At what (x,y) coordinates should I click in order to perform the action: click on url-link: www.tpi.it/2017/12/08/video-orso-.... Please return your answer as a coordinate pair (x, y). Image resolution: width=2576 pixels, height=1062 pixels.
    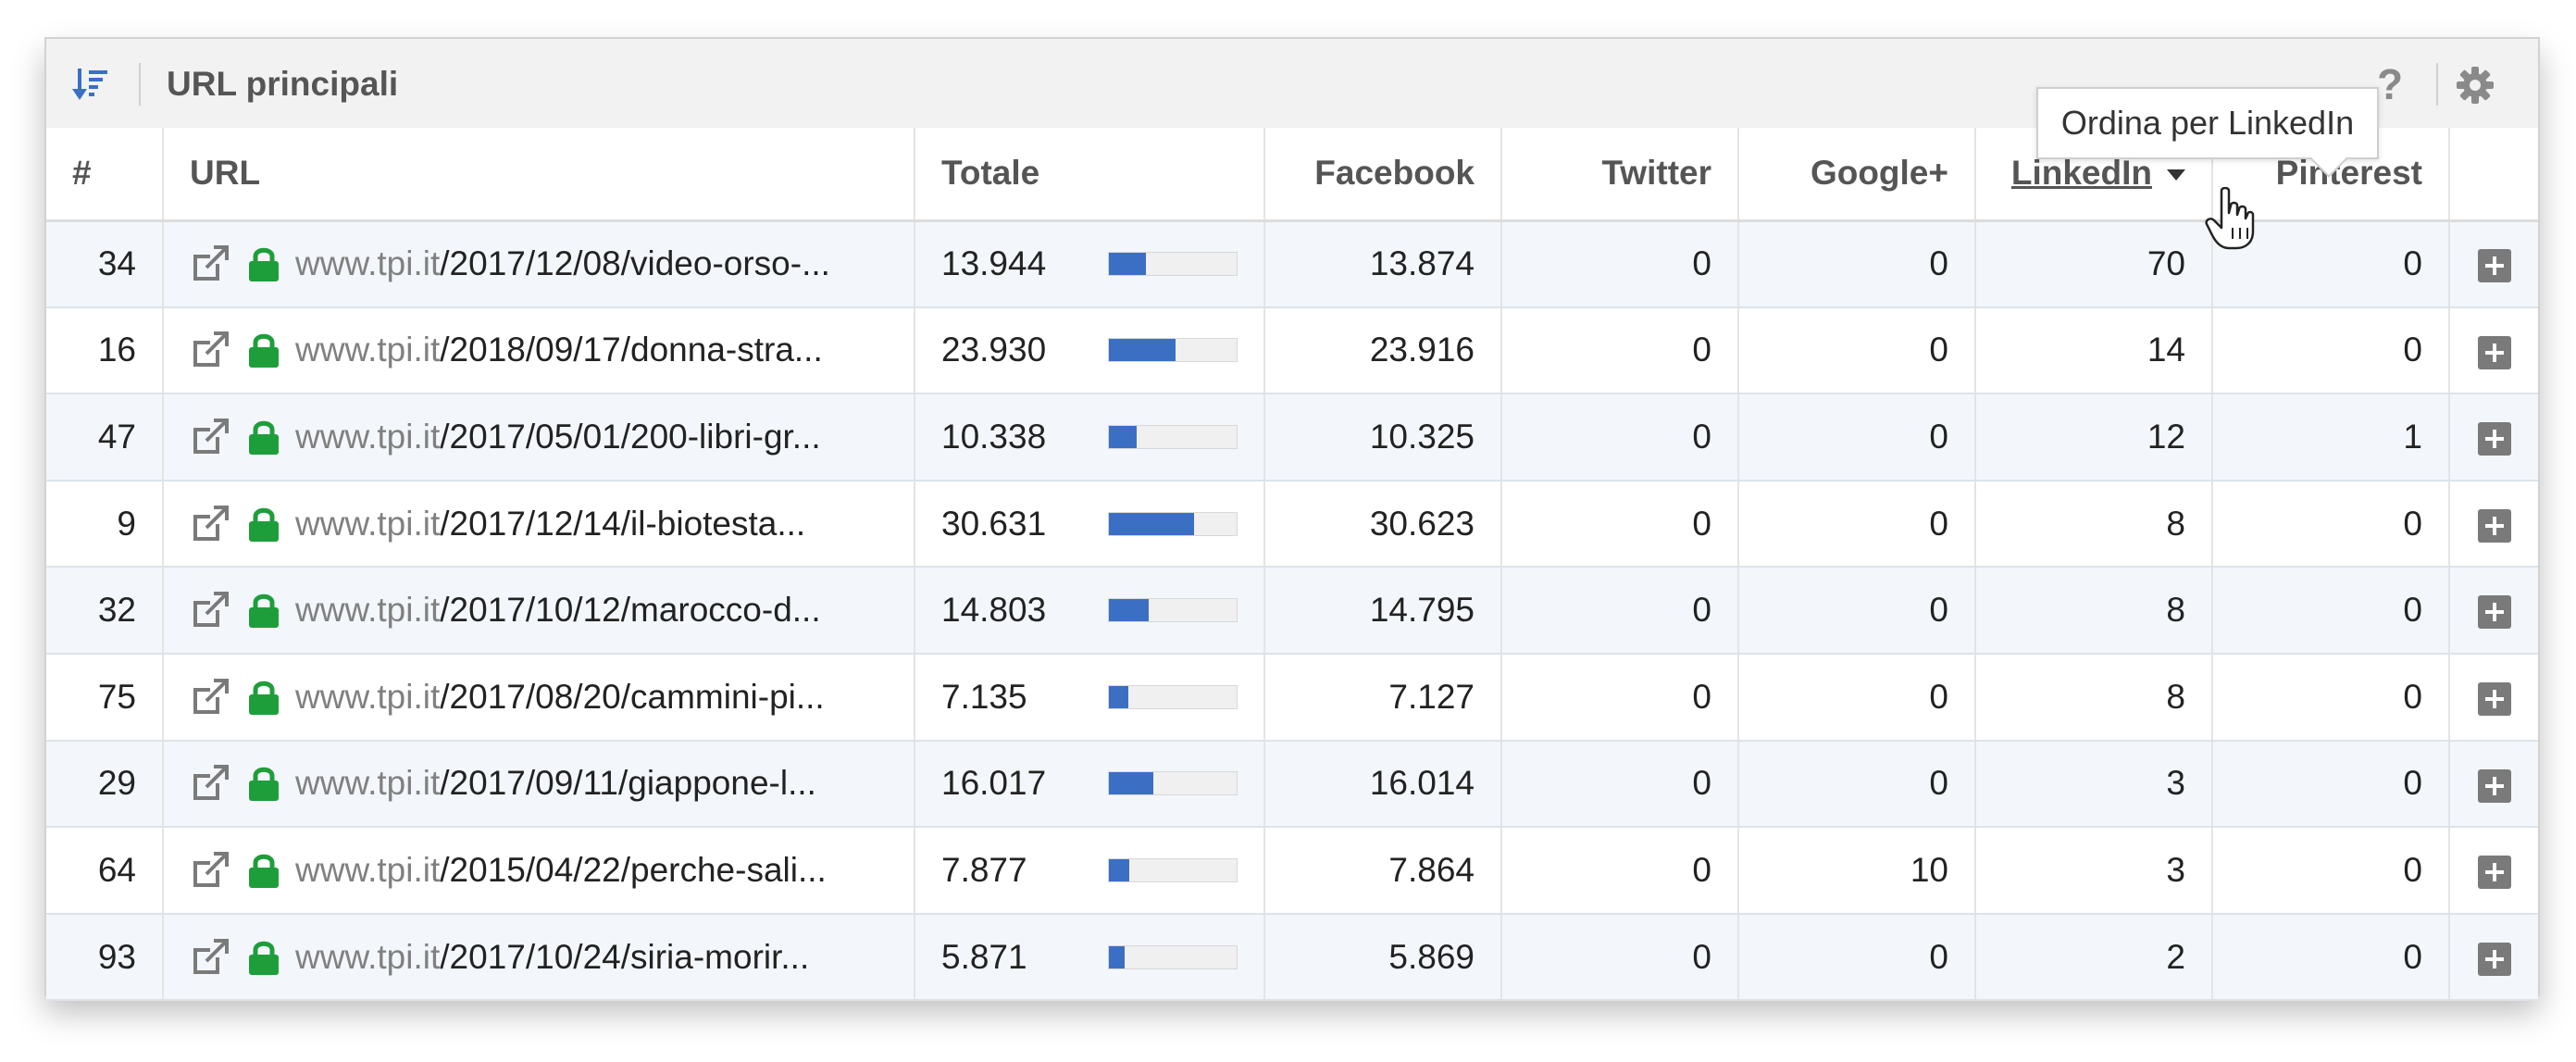
    Looking at the image, I should click on (562, 264).